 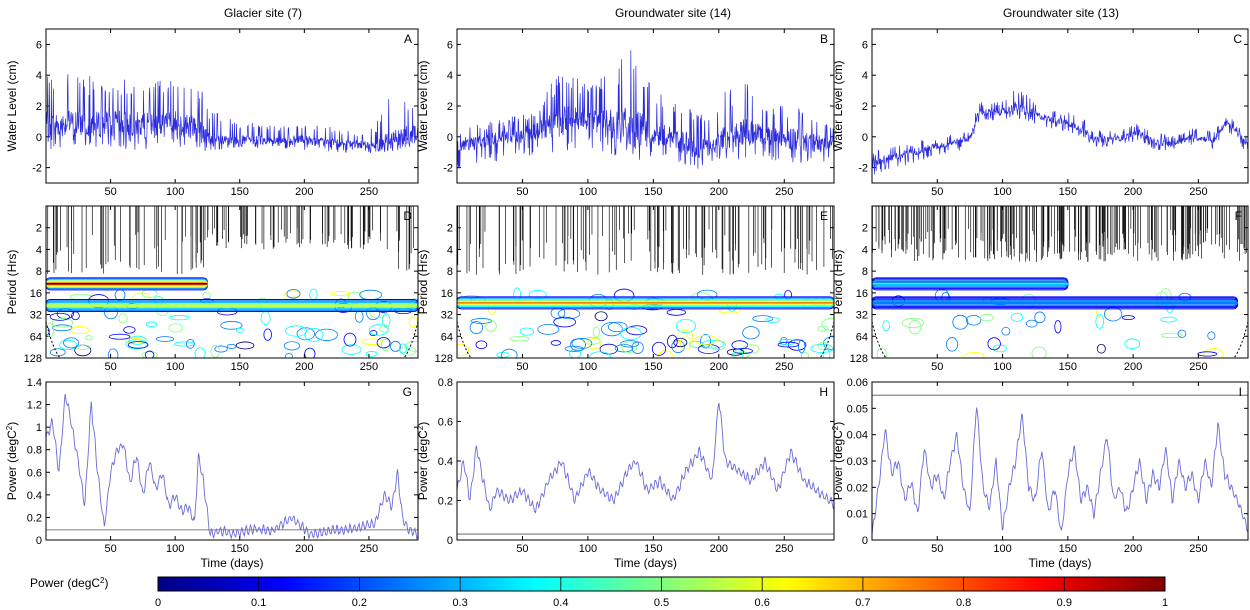 I want to click on series-line, so click(x=645, y=109).